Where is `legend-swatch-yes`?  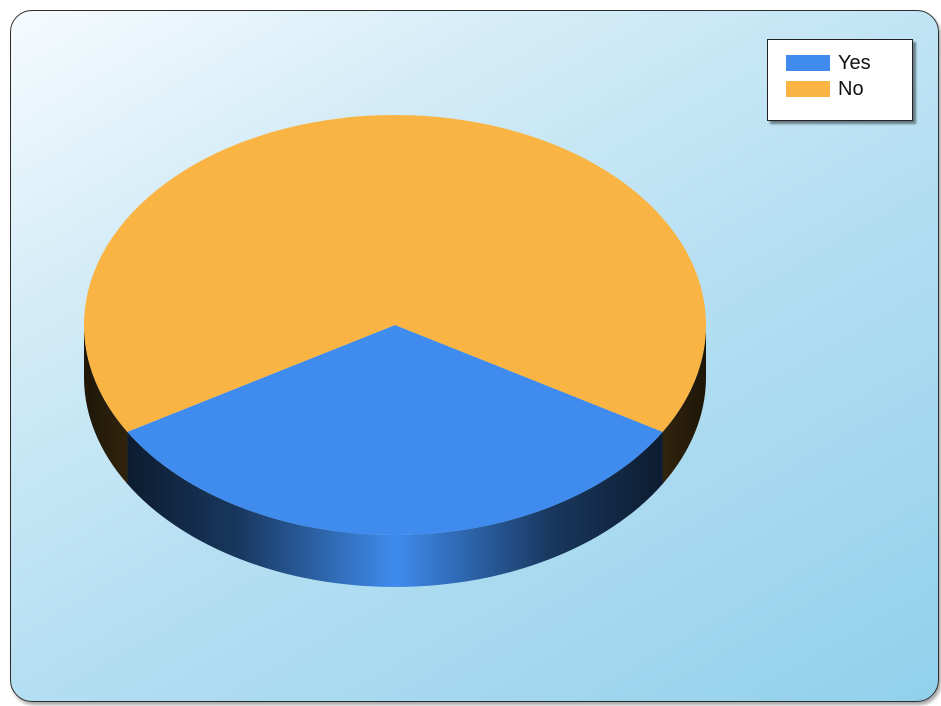 legend-swatch-yes is located at coordinates (808, 63).